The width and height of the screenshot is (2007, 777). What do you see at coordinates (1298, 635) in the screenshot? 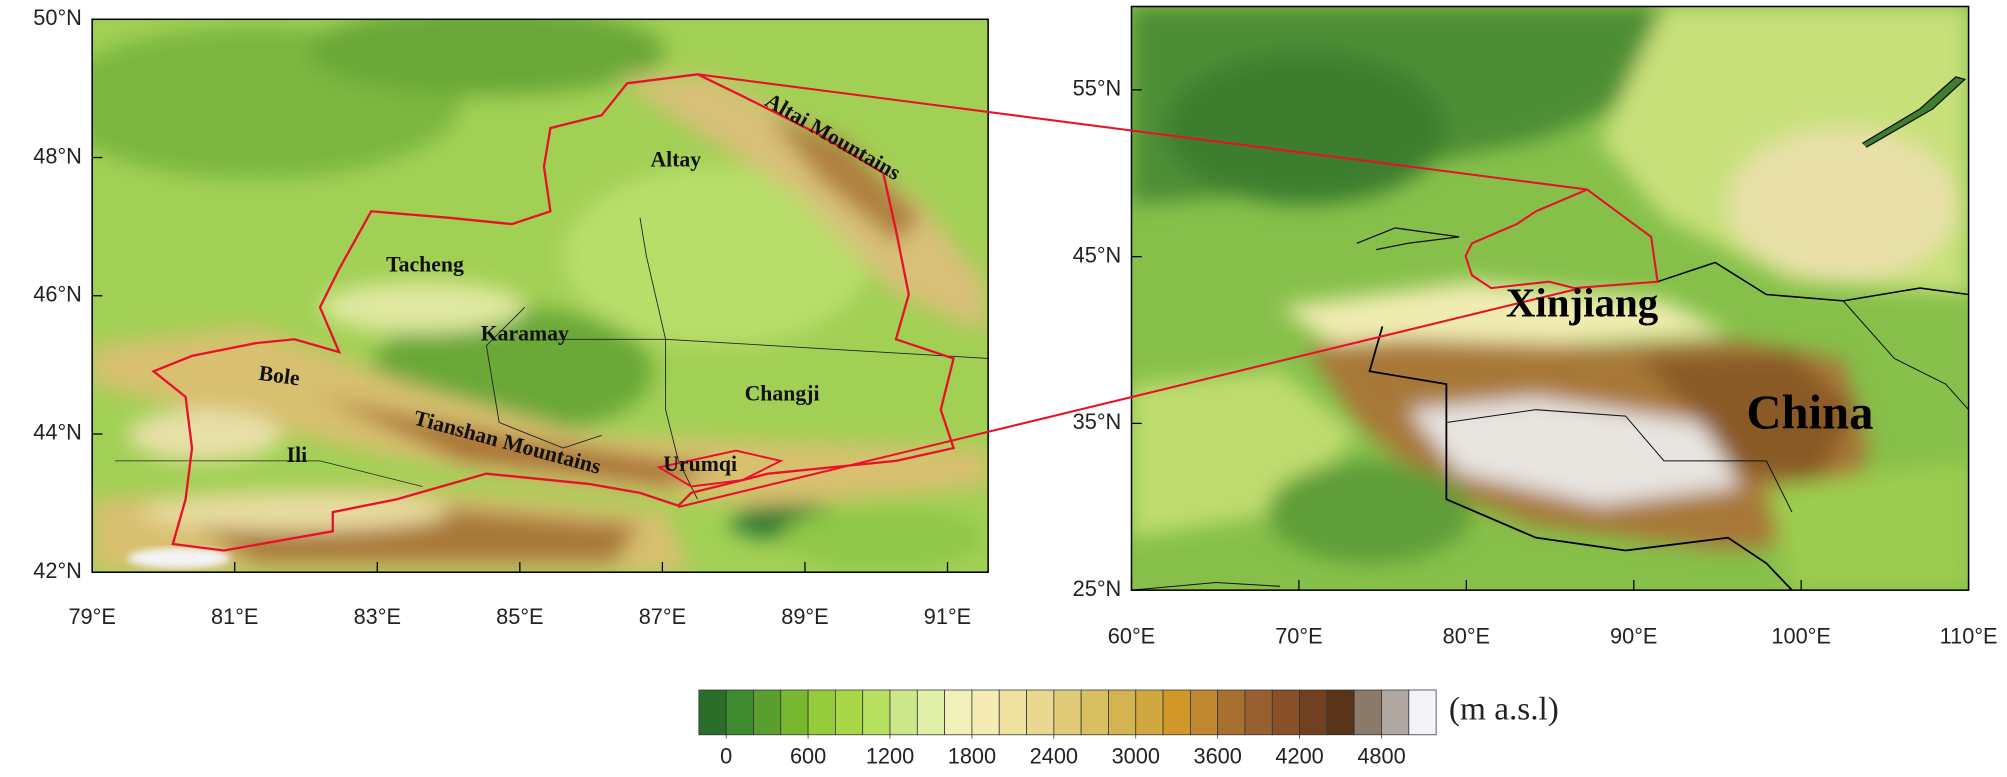
I see `x-tick-label: 70°E` at bounding box center [1298, 635].